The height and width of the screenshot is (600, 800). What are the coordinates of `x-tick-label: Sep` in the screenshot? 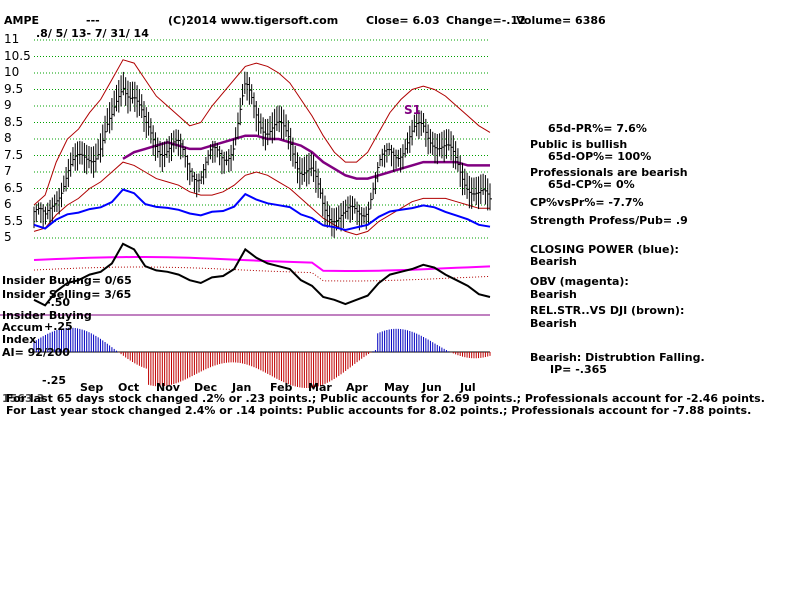 It's located at (92, 387).